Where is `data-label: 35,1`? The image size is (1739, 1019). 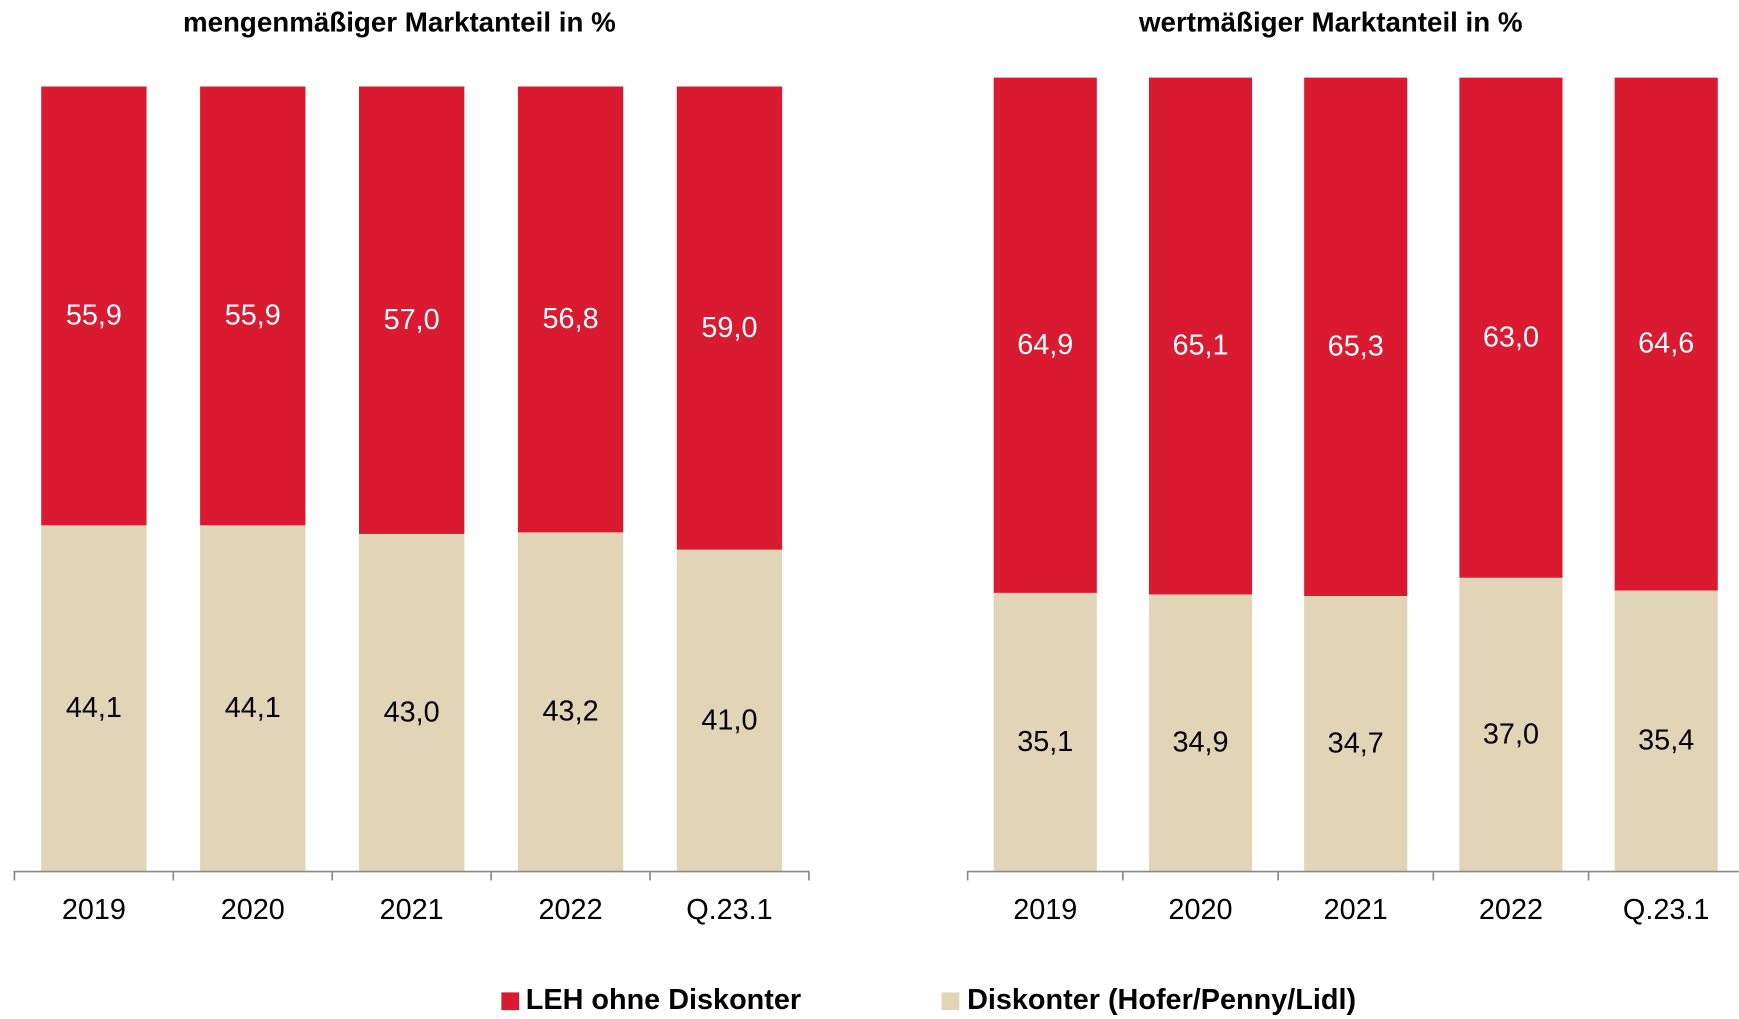
data-label: 35,1 is located at coordinates (1045, 742).